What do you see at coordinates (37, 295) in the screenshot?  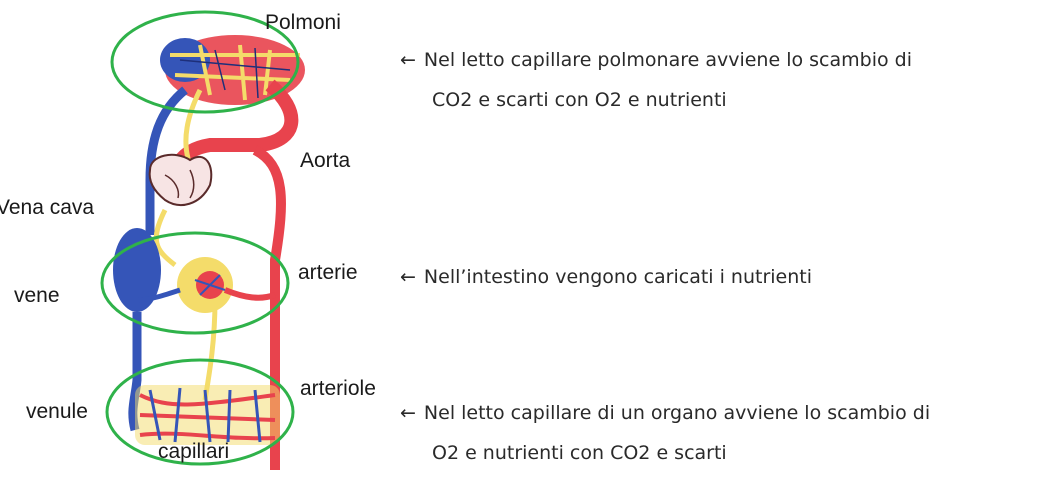 I see `label-vene: vene` at bounding box center [37, 295].